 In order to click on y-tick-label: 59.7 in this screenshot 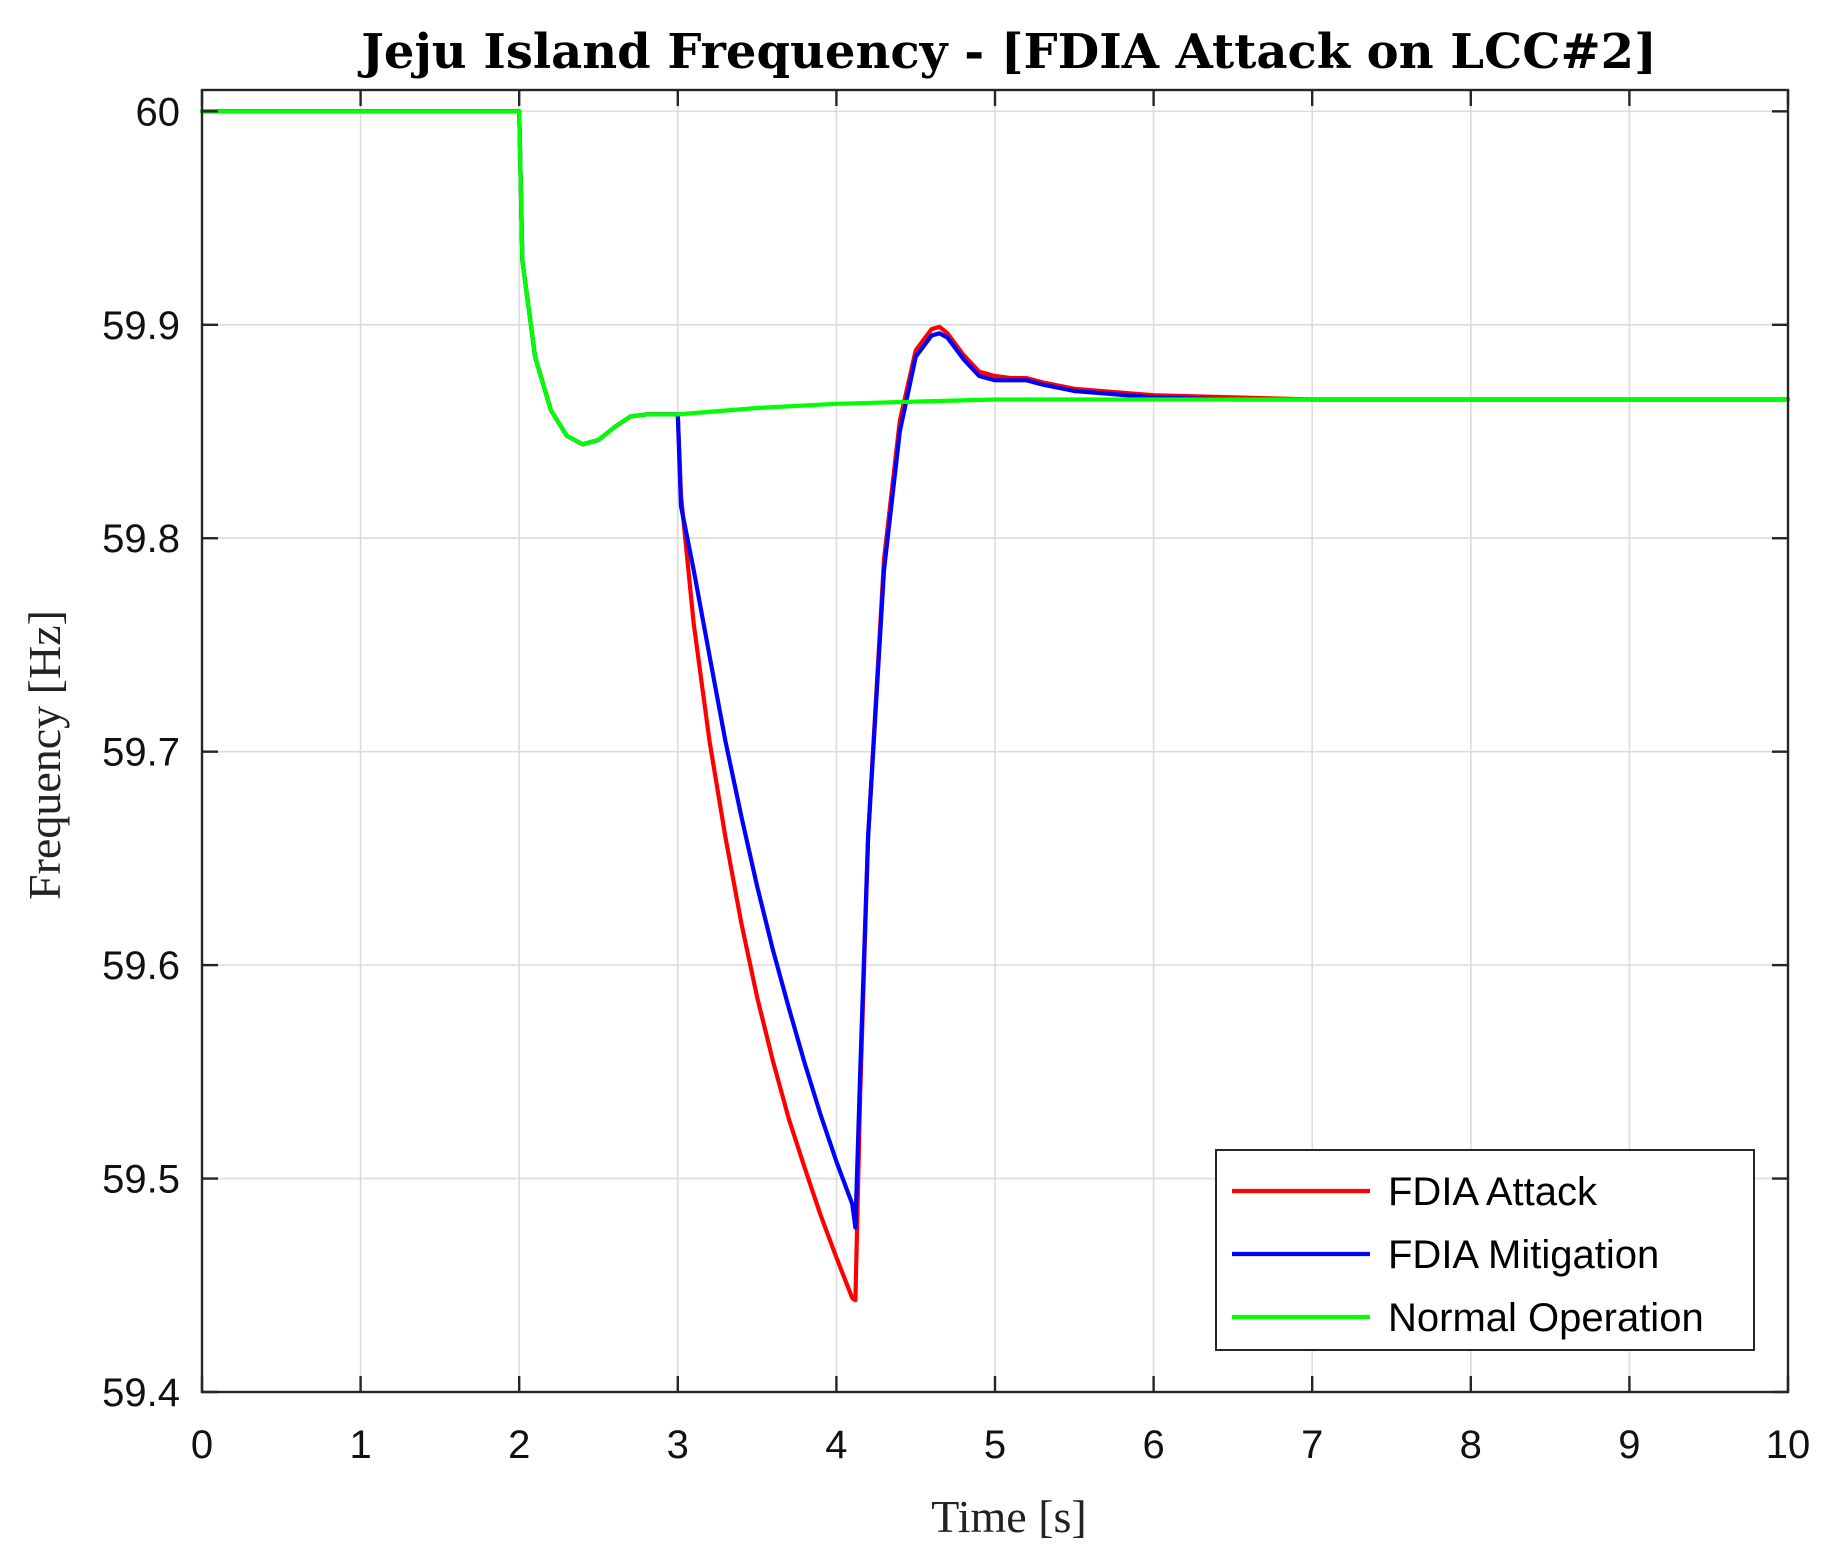, I will do `click(141, 753)`.